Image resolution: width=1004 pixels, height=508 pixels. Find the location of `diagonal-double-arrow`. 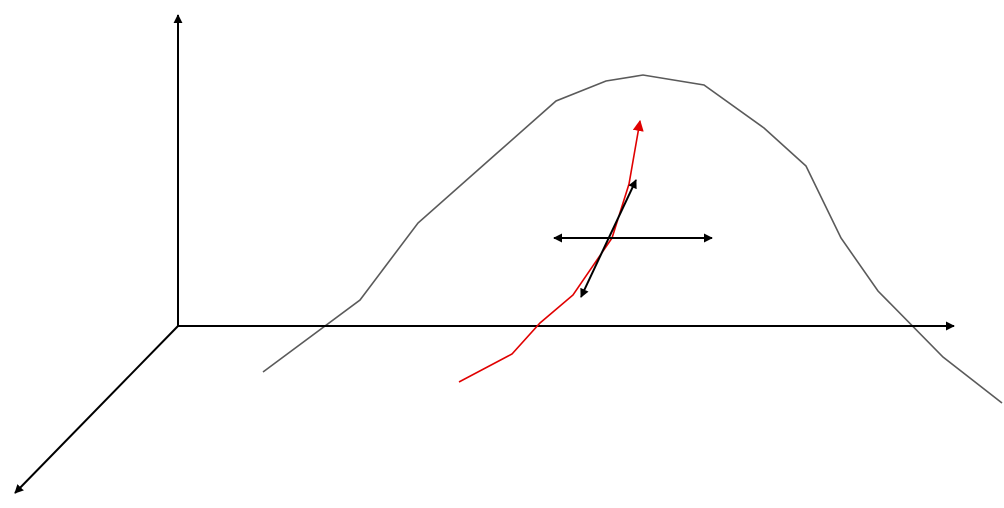

diagonal-double-arrow is located at coordinates (608, 238).